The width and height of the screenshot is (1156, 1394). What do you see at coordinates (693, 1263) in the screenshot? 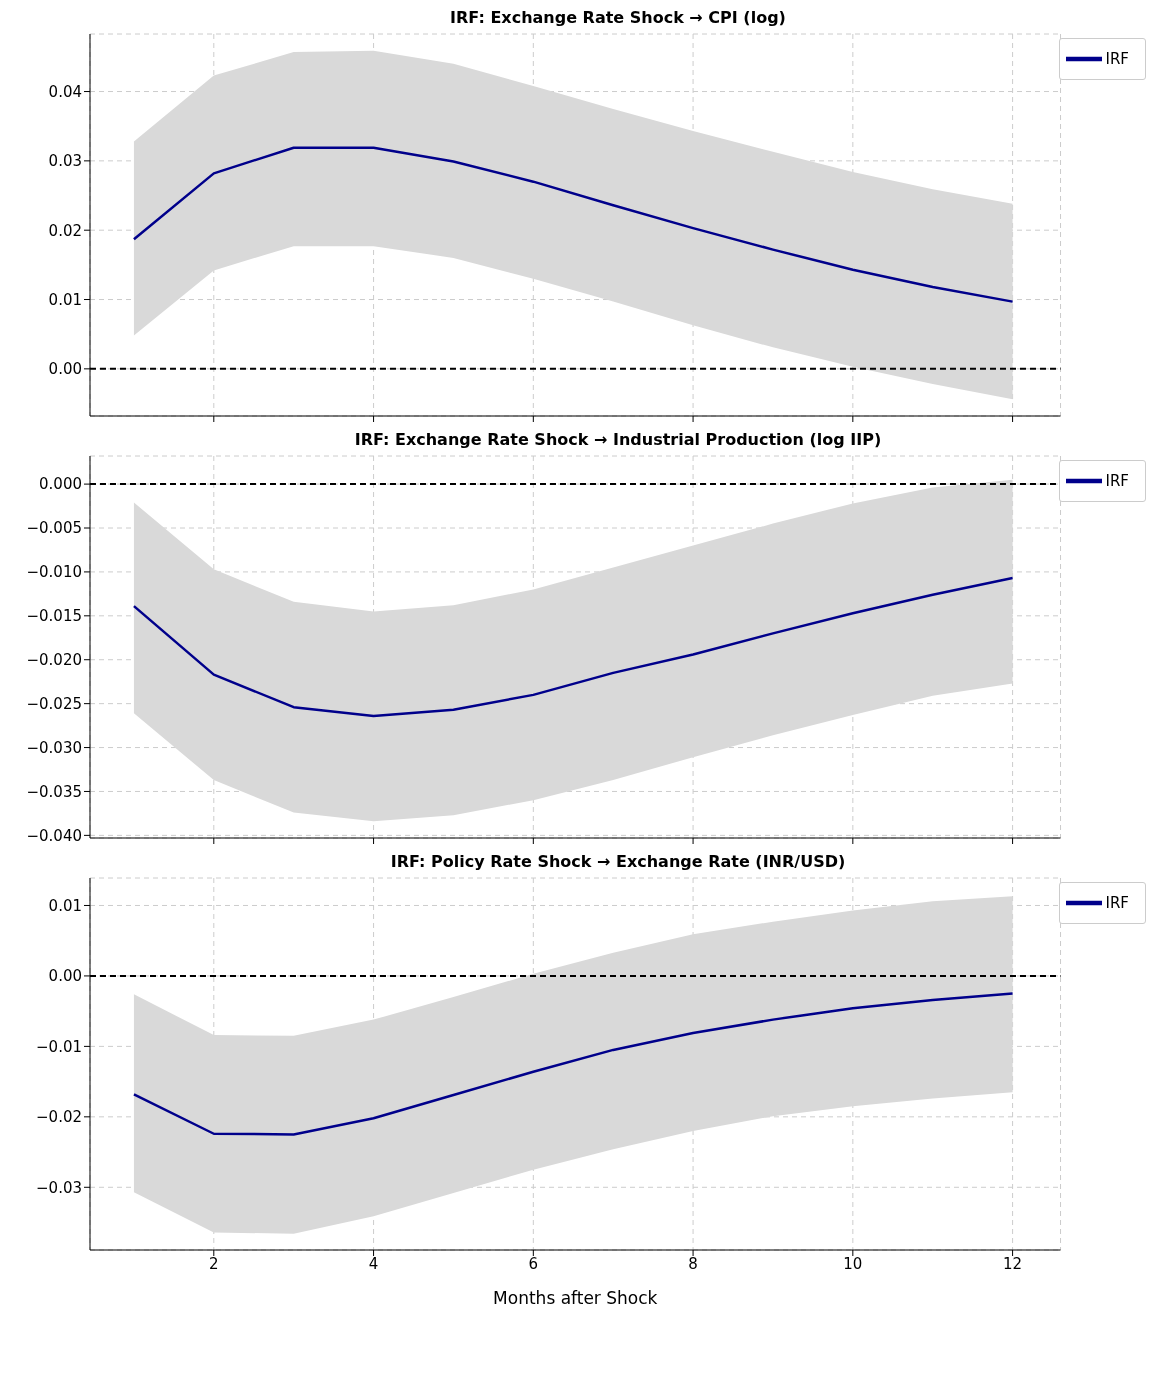
I see `x-tick-label: 8` at bounding box center [693, 1263].